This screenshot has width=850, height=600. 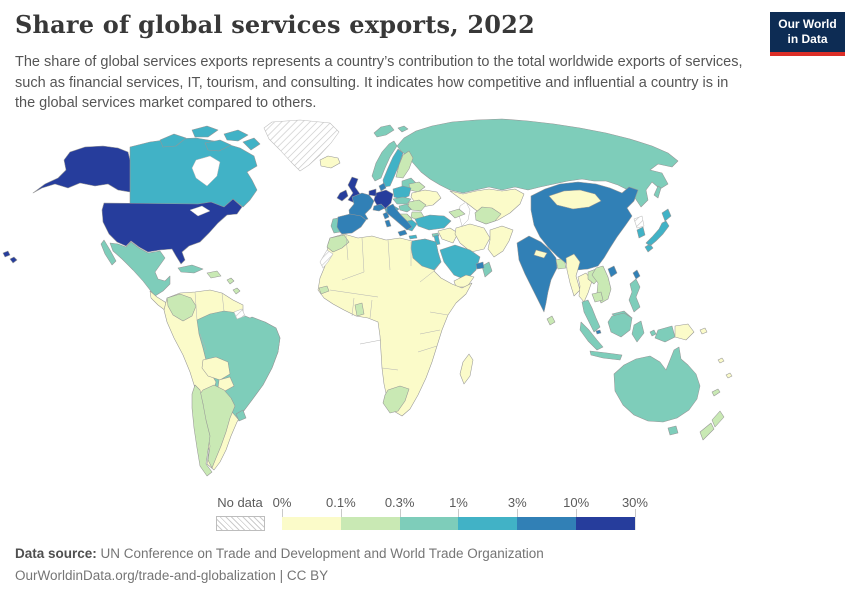 What do you see at coordinates (448, 235) in the screenshot?
I see `country-syria-iraq` at bounding box center [448, 235].